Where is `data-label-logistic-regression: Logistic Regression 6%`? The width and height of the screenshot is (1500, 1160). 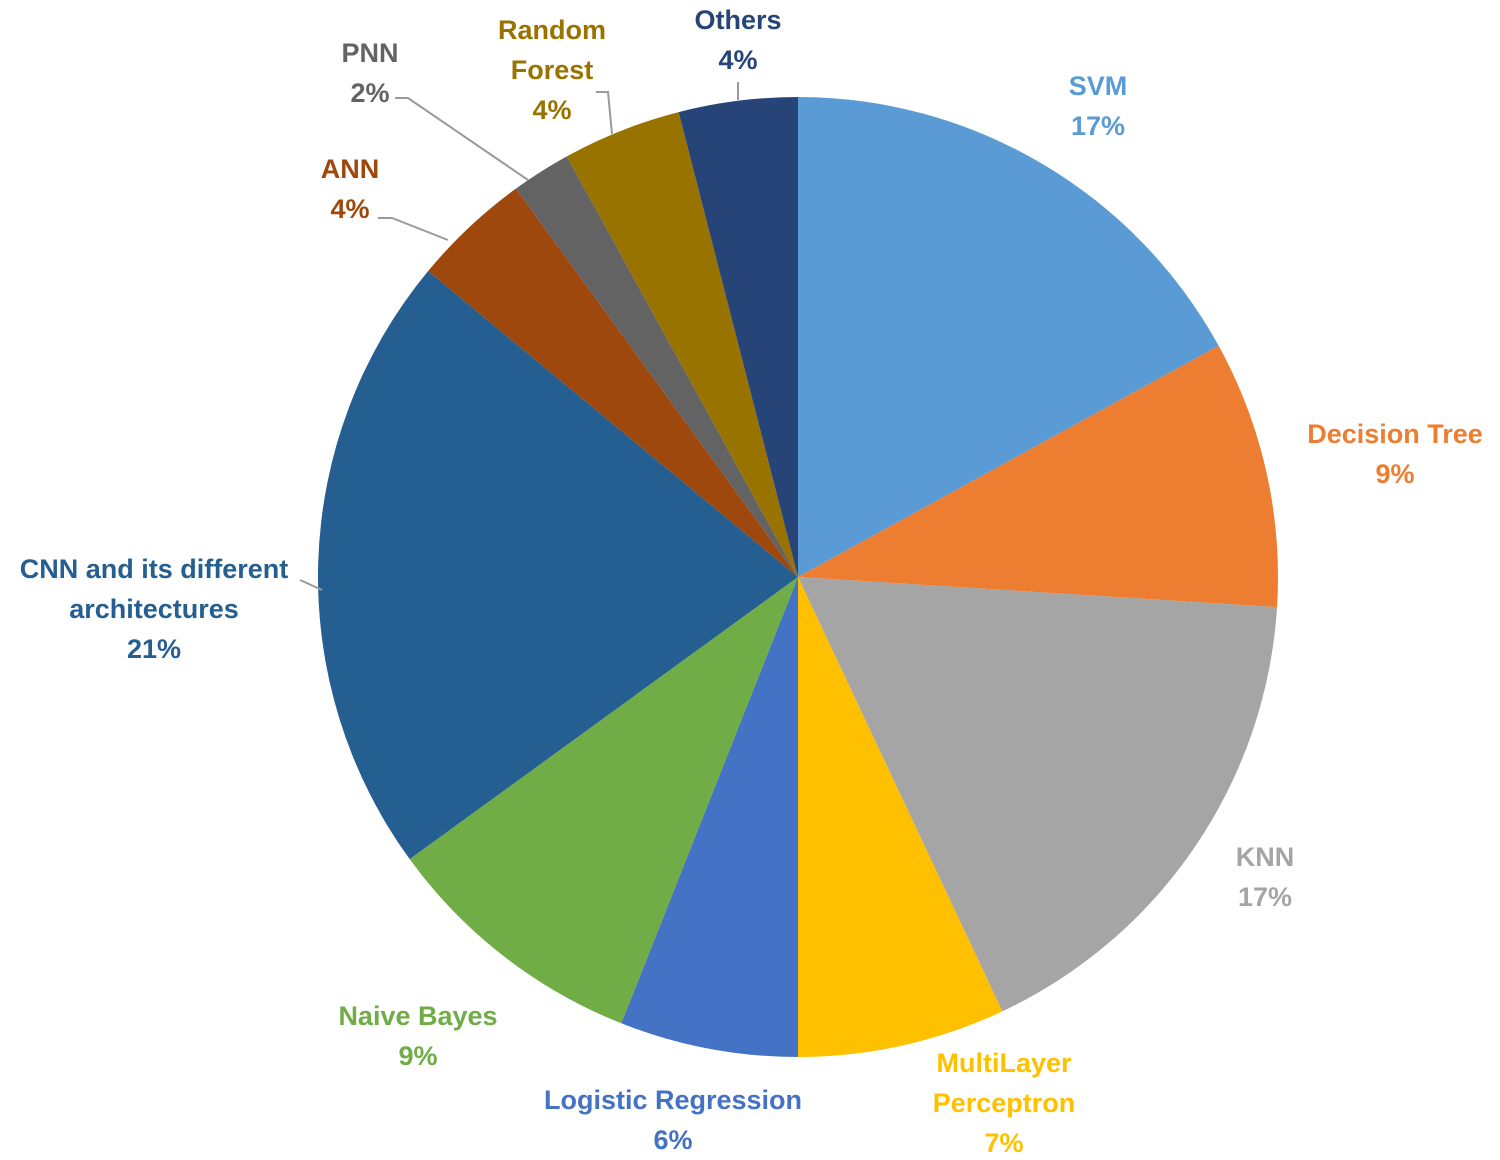 data-label-logistic-regression: Logistic Regression 6% is located at coordinates (673, 1120).